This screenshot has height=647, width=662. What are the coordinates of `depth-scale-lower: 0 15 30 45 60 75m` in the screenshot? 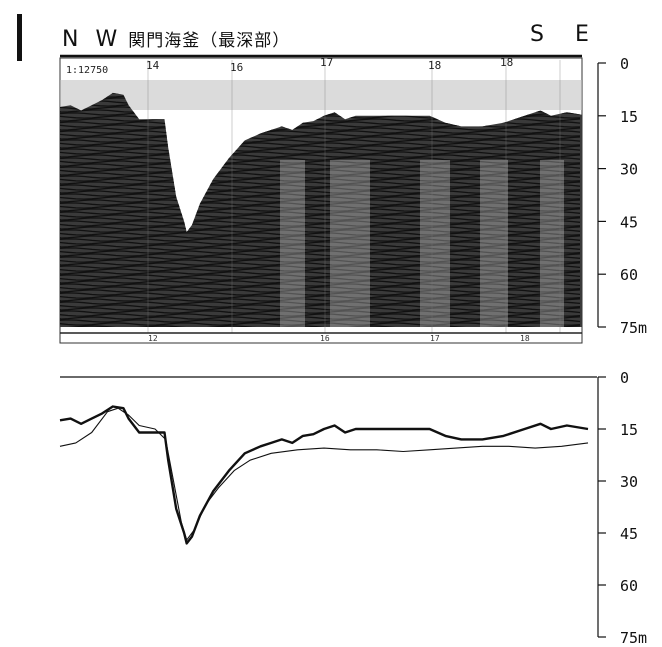 It's located at (622, 508).